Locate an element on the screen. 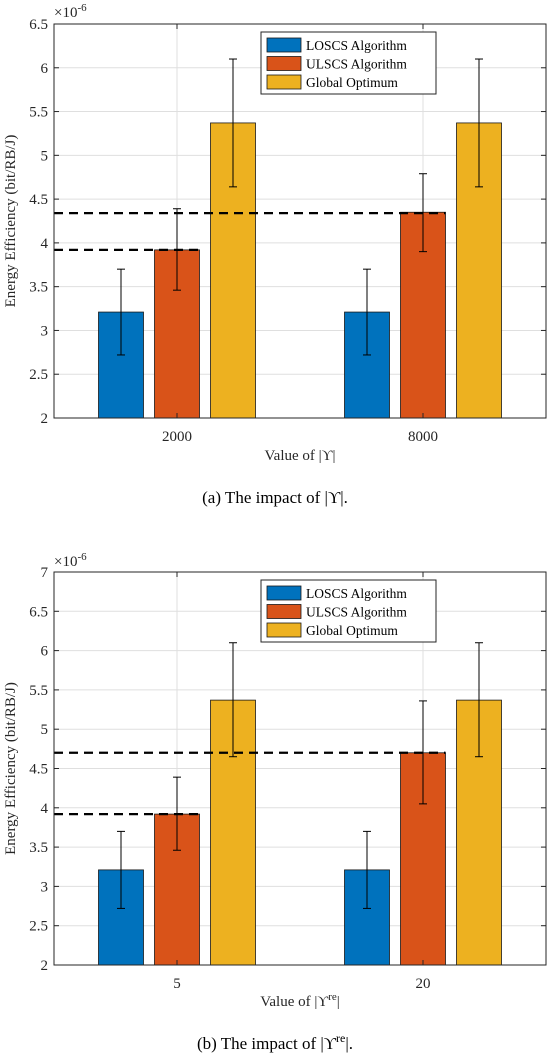  x-tick-label: 8000 is located at coordinates (423, 437).